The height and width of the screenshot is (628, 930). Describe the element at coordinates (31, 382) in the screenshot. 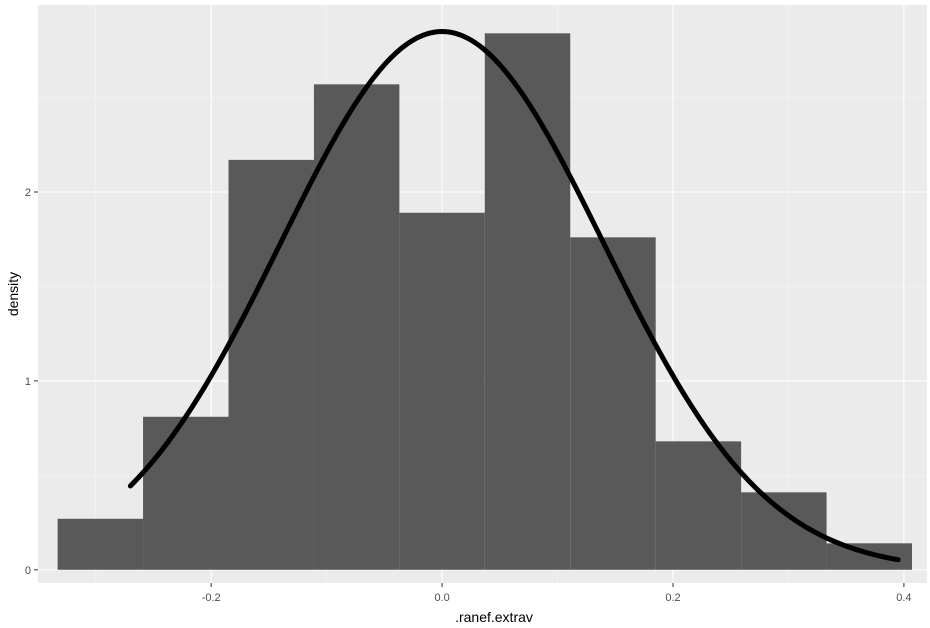

I see `y-axis-ticks: 0 1 2` at that location.